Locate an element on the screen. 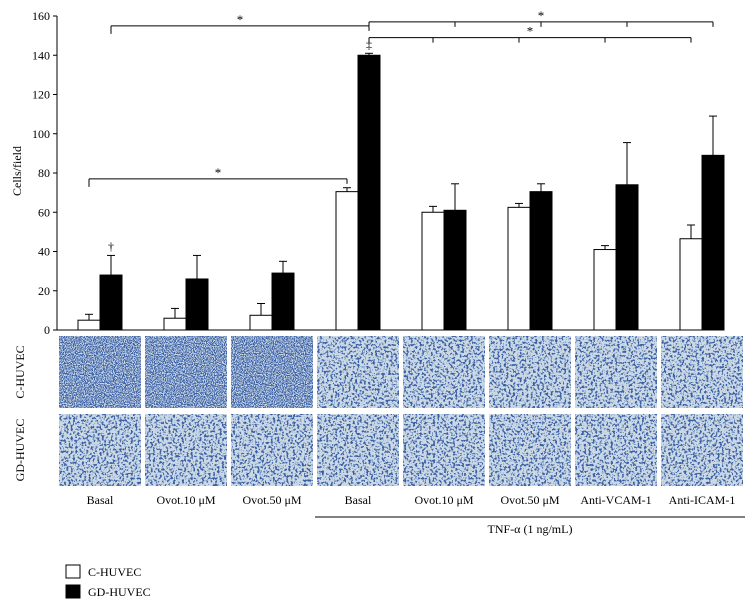 This screenshot has height=608, width=749. legend: C-HUVEC GD-HUVEC is located at coordinates (108, 581).